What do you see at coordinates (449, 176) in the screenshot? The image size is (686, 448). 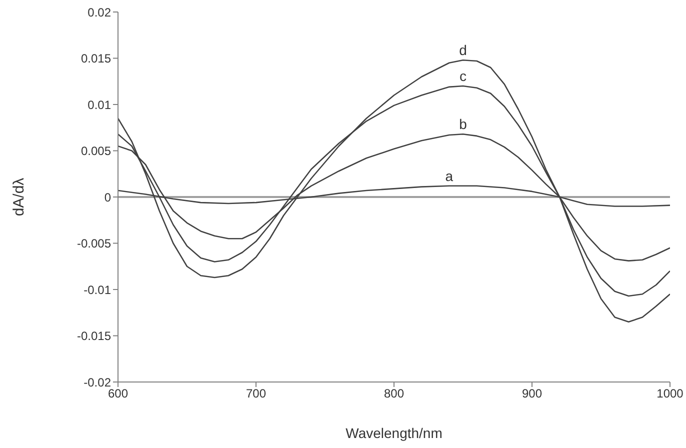 I see `series-label: a` at bounding box center [449, 176].